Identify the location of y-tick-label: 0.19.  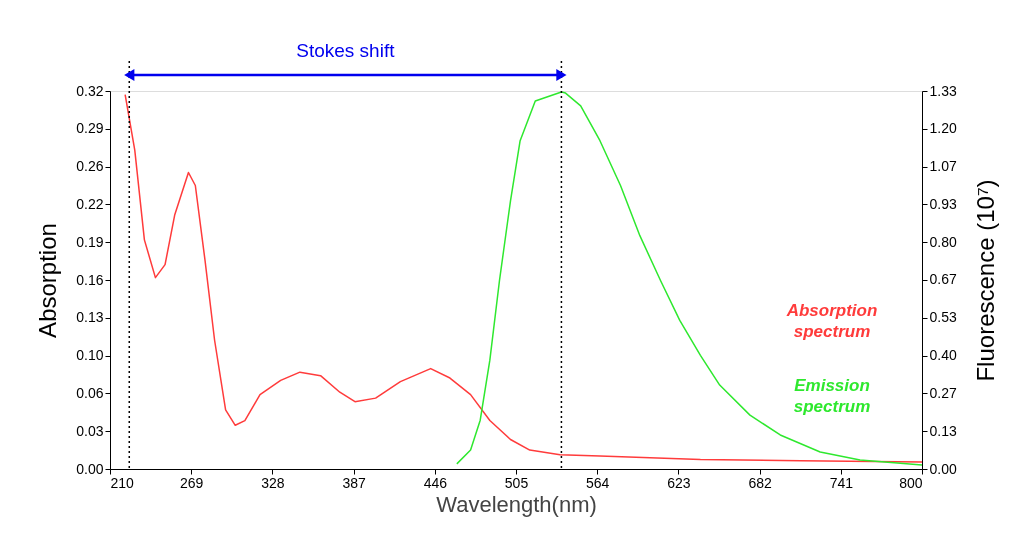
(90, 241).